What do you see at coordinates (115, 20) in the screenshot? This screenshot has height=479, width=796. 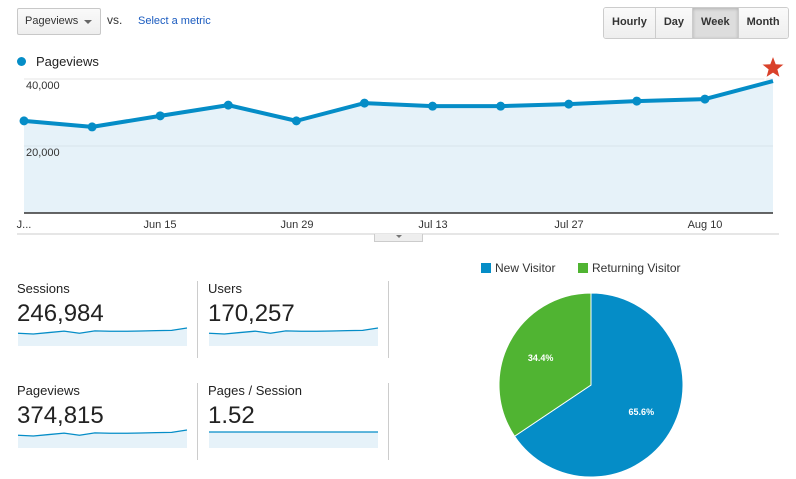 I see `vs-label: vs.` at bounding box center [115, 20].